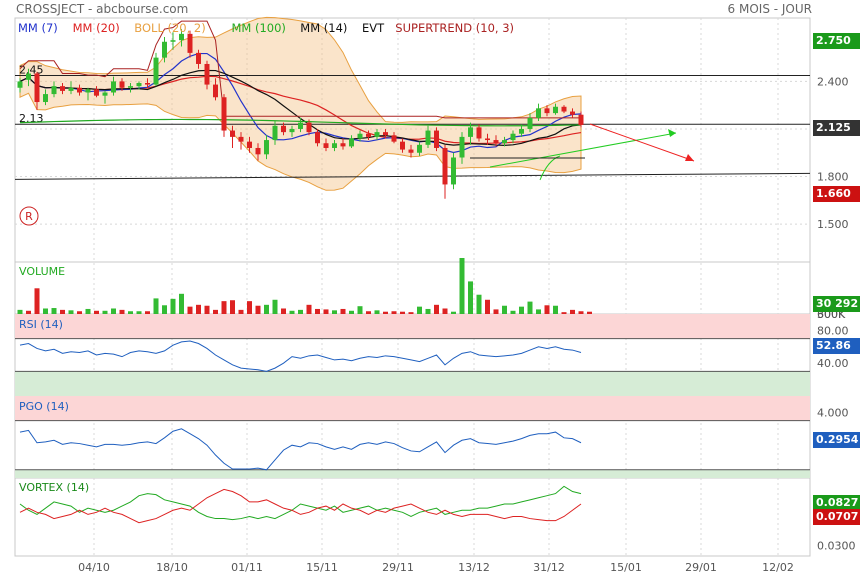  I want to click on legend-item: EVT, so click(373, 28).